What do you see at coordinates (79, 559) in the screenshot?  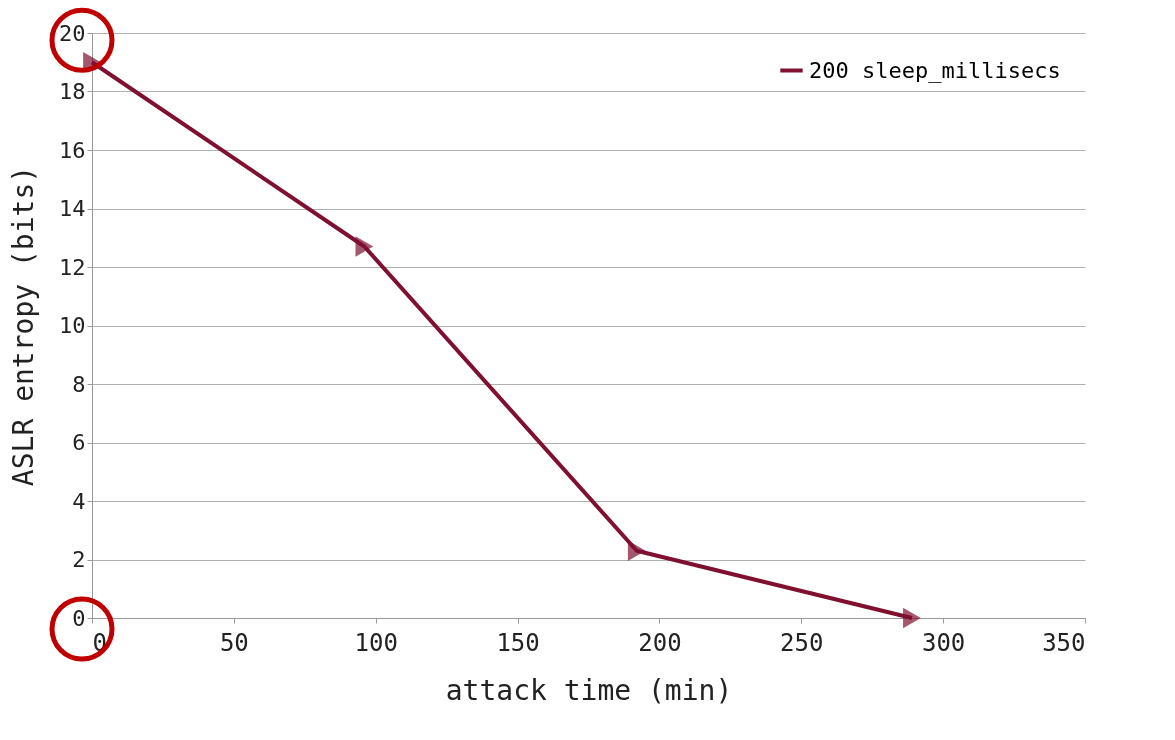 I see `y-tick-label: 2` at bounding box center [79, 559].